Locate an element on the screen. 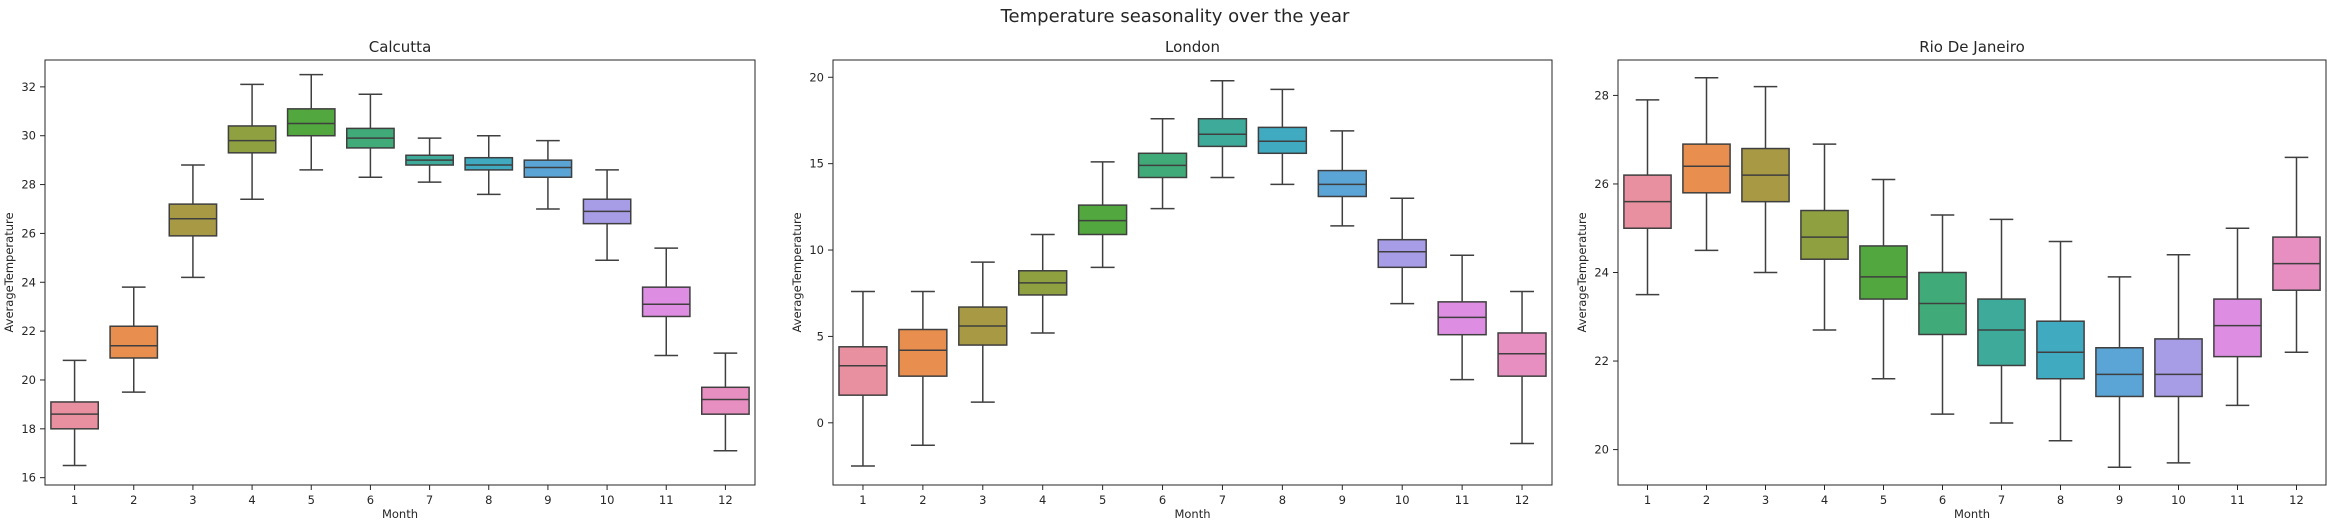 Image resolution: width=2327 pixels, height=520 pixels. y-tick-label: 5 is located at coordinates (820, 336).